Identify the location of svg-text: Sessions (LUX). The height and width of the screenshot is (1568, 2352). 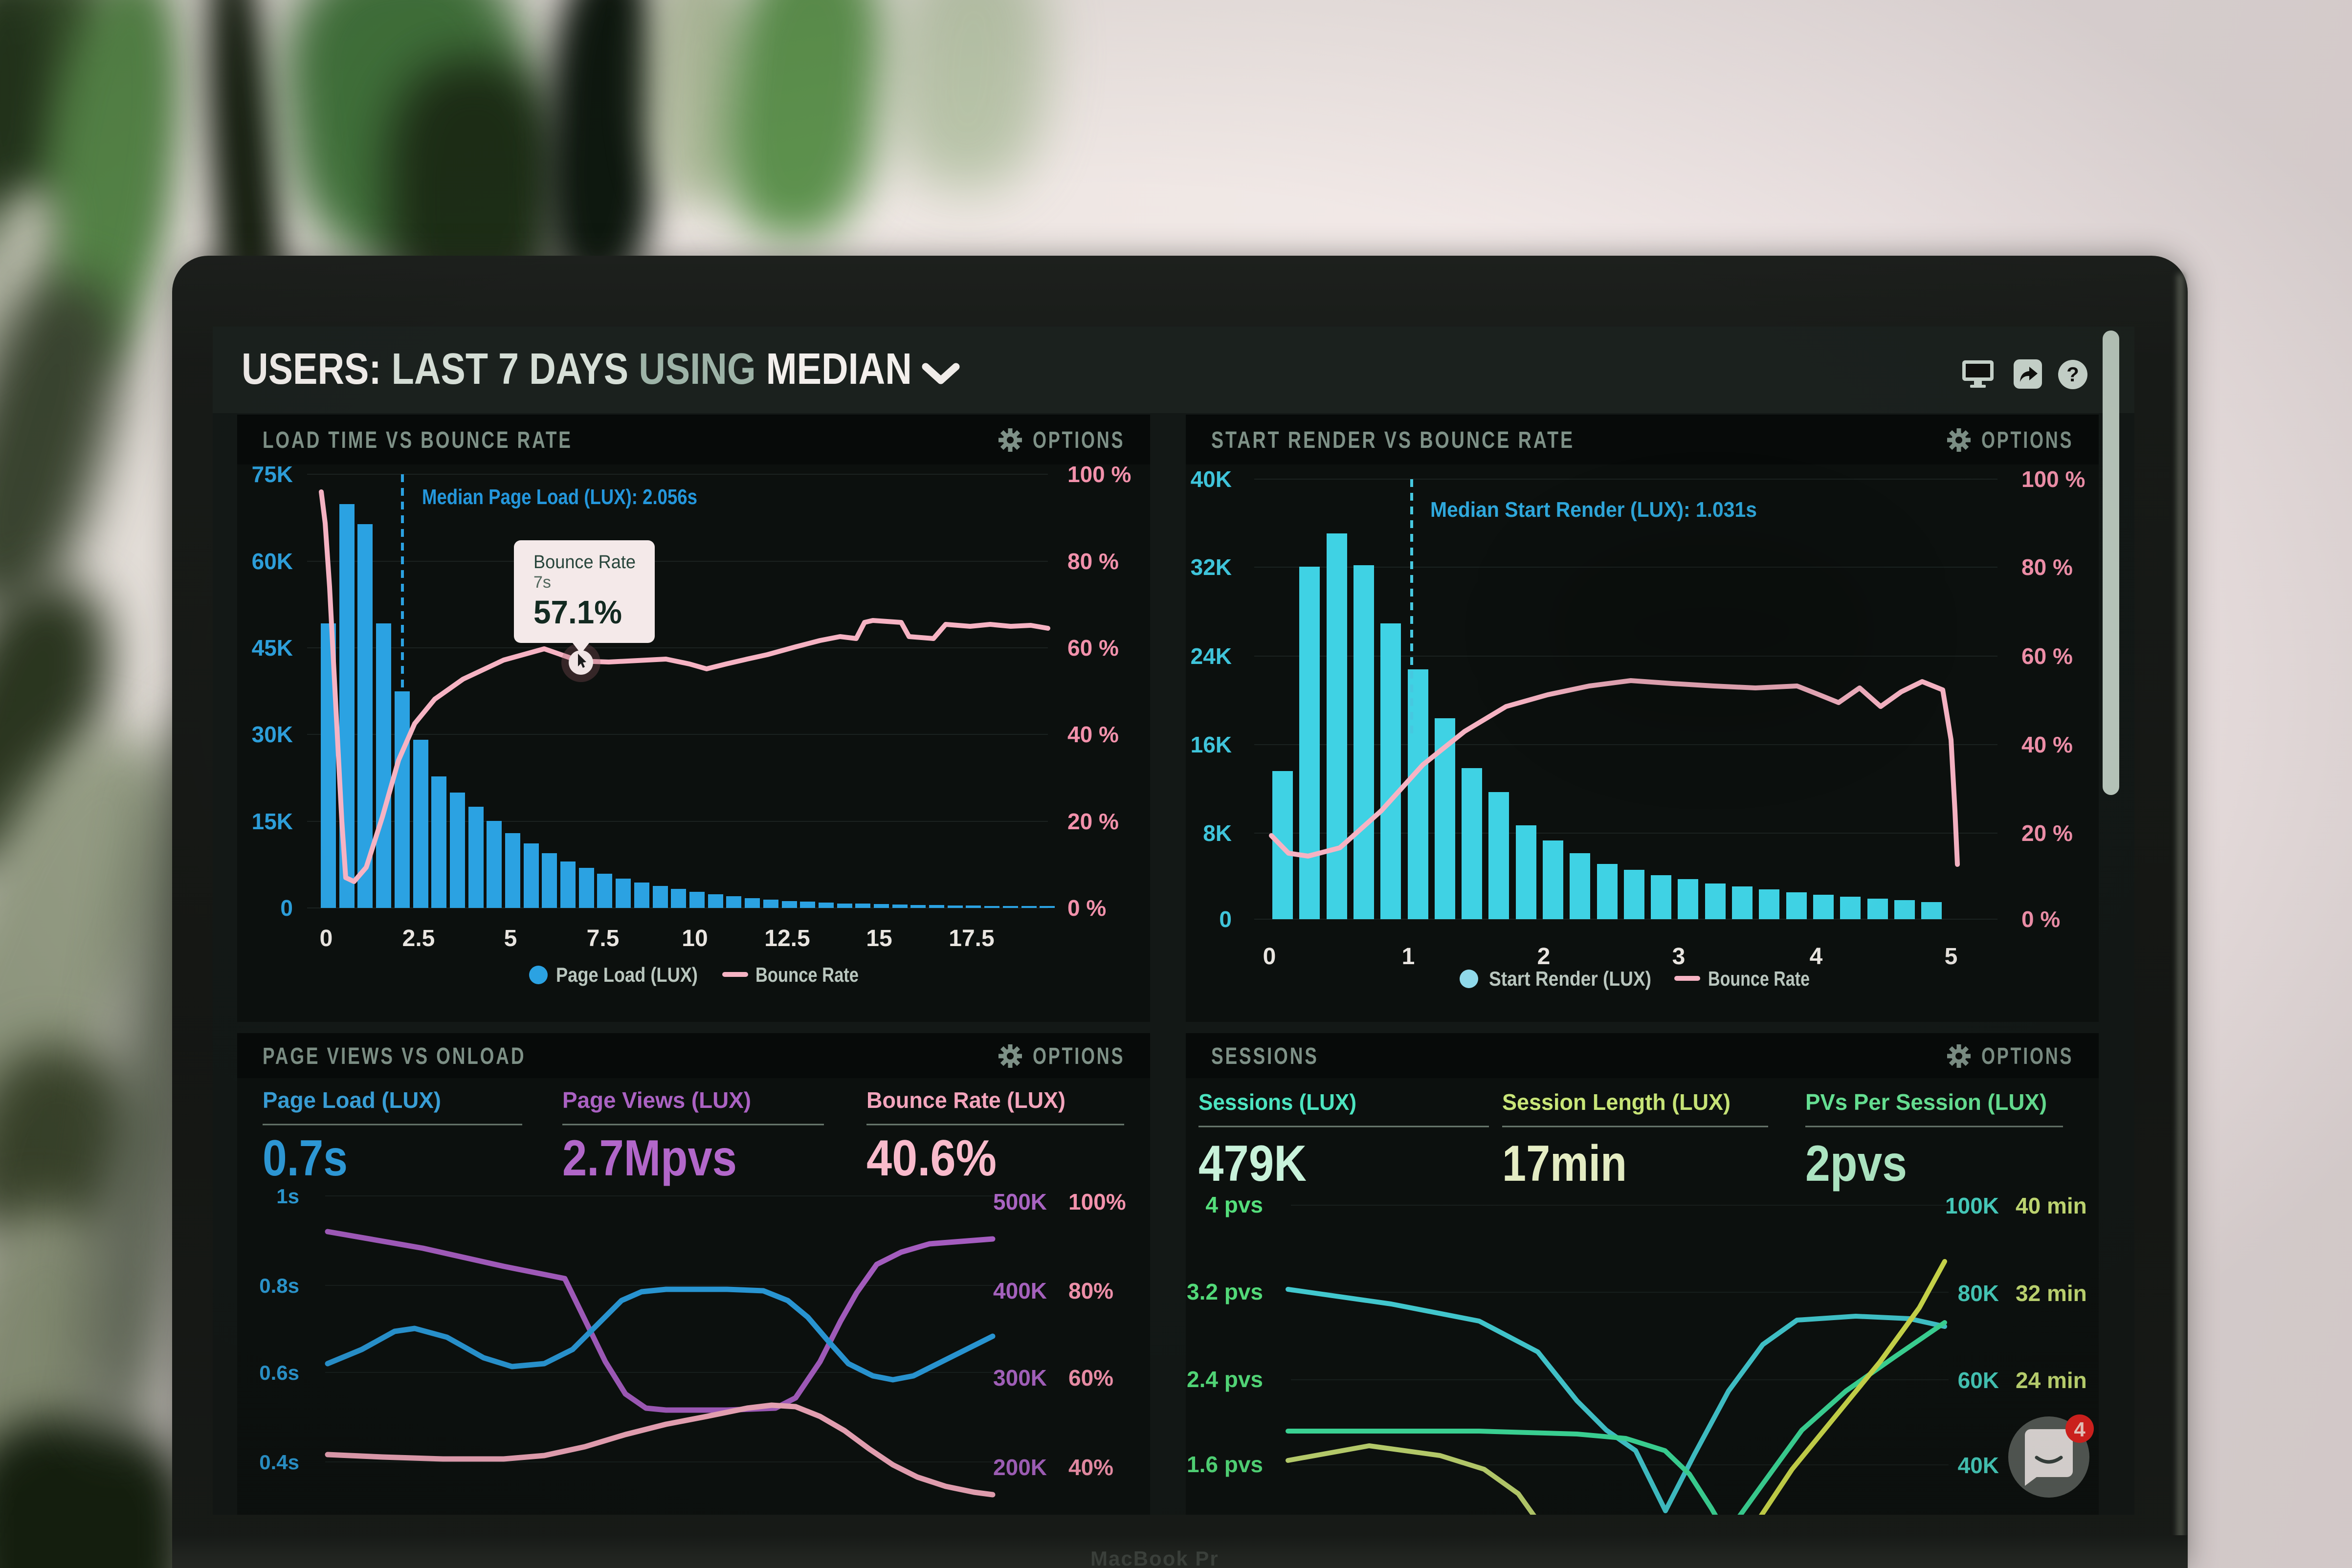
(1277, 1102).